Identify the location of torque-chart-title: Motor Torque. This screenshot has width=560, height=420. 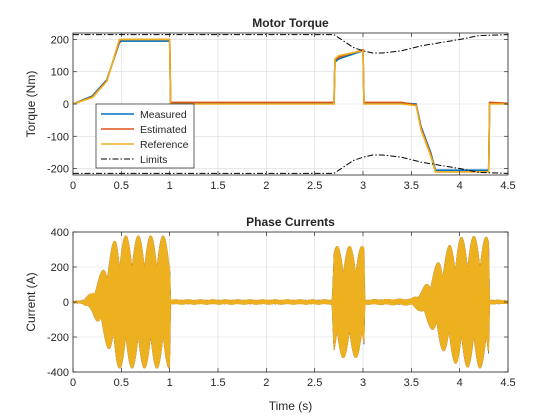
(290, 23).